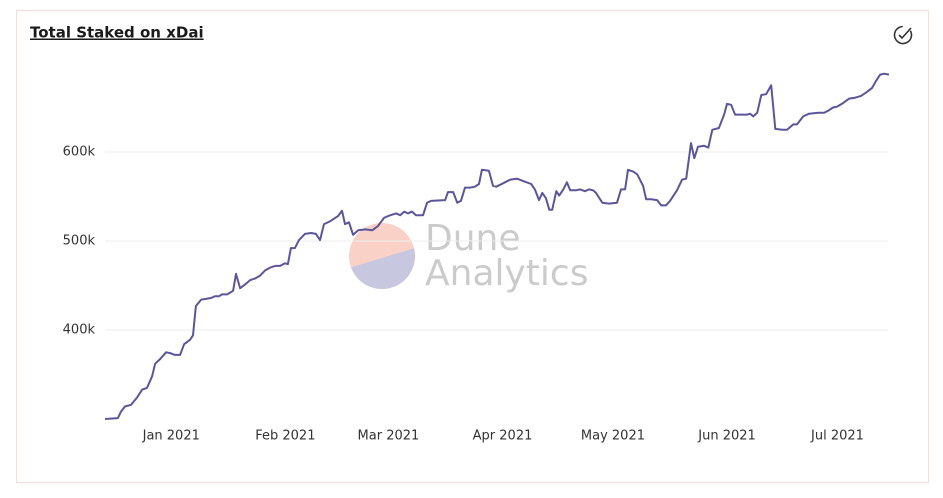  I want to click on x-tick-label: May 2021, so click(613, 436).